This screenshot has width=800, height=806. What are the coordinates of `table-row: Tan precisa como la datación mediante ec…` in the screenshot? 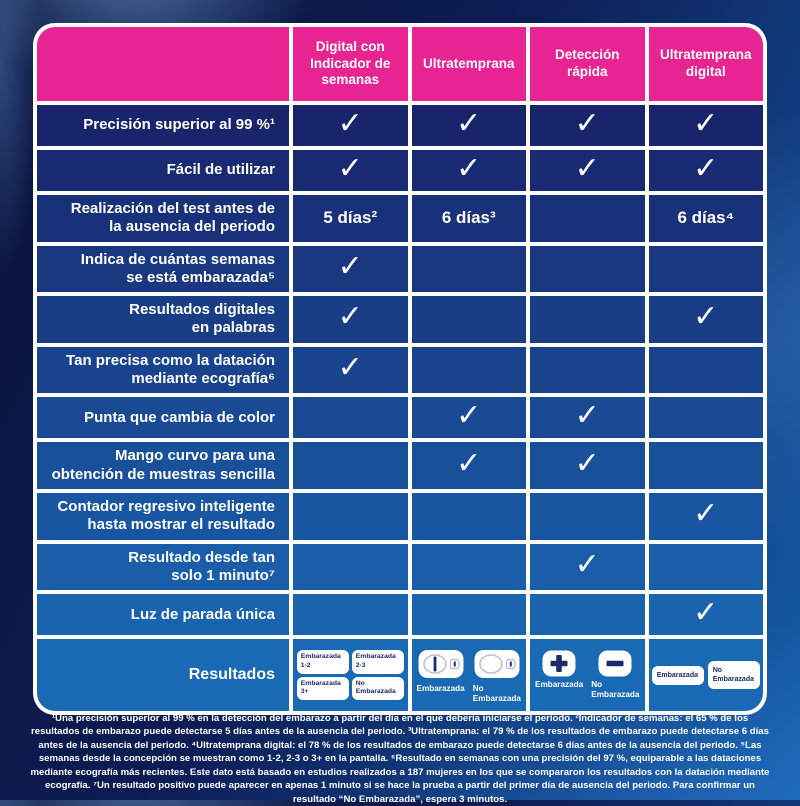 It's located at (400, 370).